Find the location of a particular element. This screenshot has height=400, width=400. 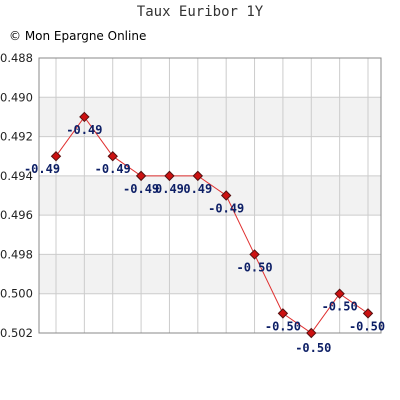

chart-title: Taux Euribor 1Y is located at coordinates (200, 12).